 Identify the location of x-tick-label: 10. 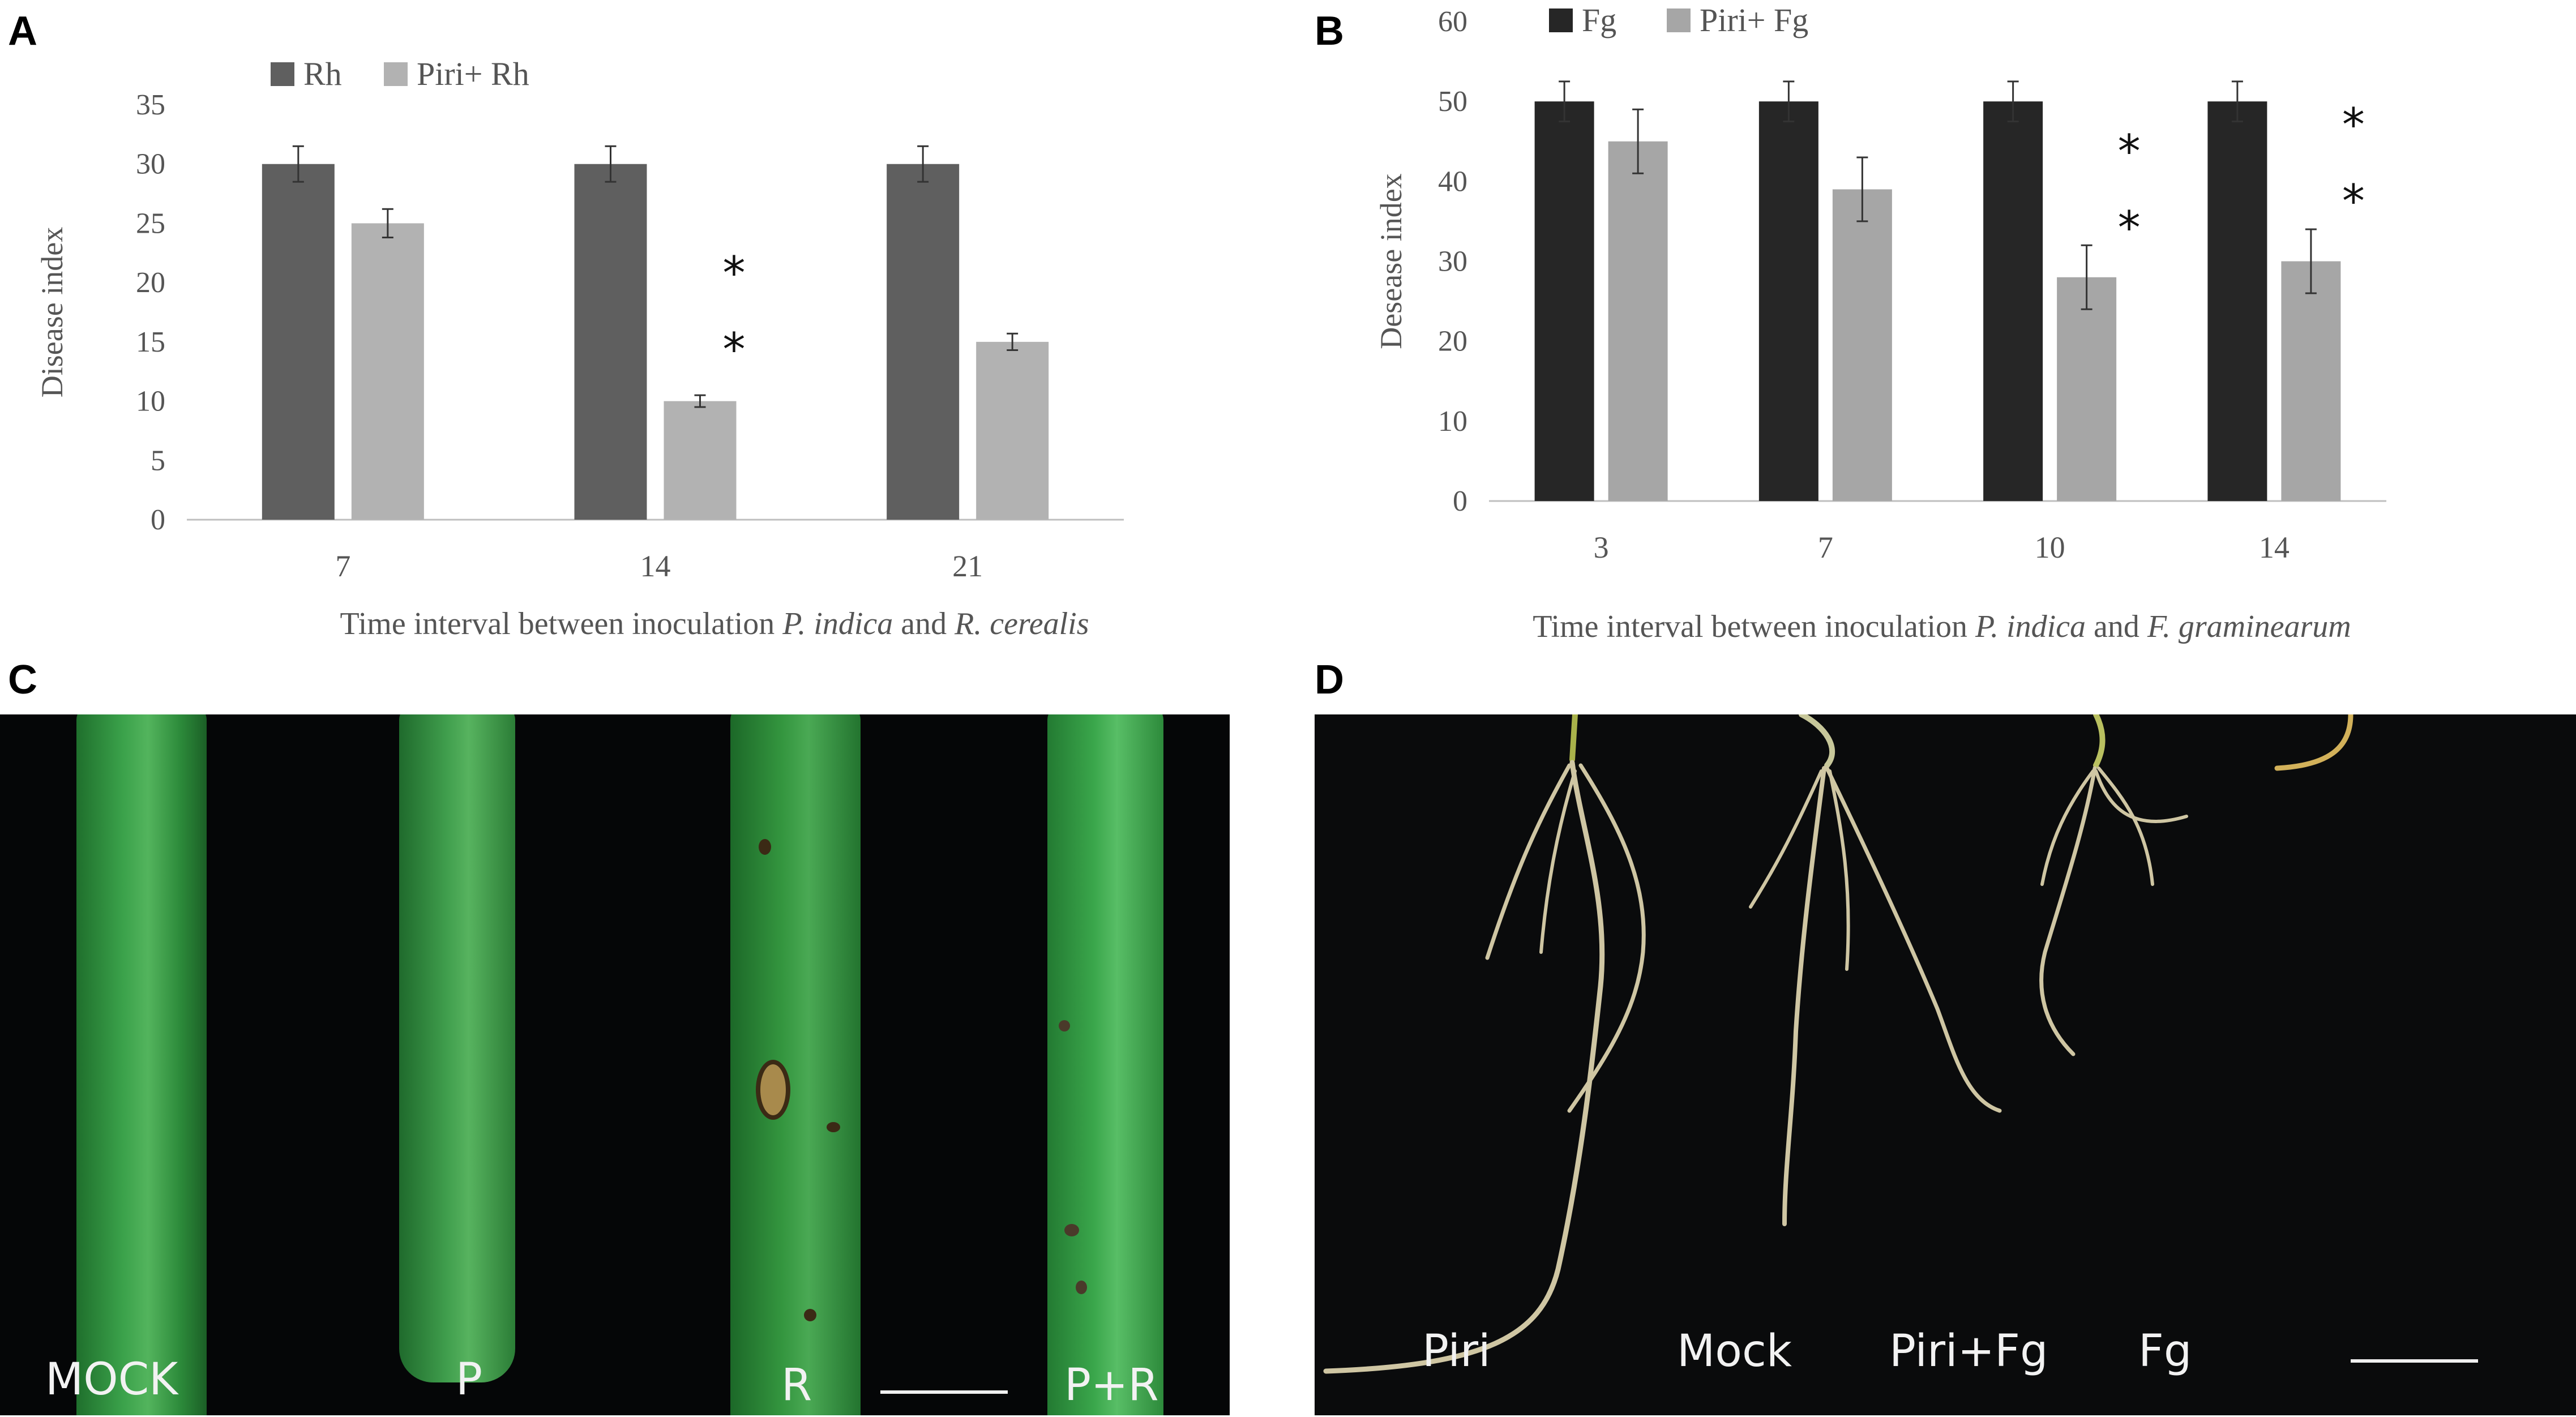
(2050, 547).